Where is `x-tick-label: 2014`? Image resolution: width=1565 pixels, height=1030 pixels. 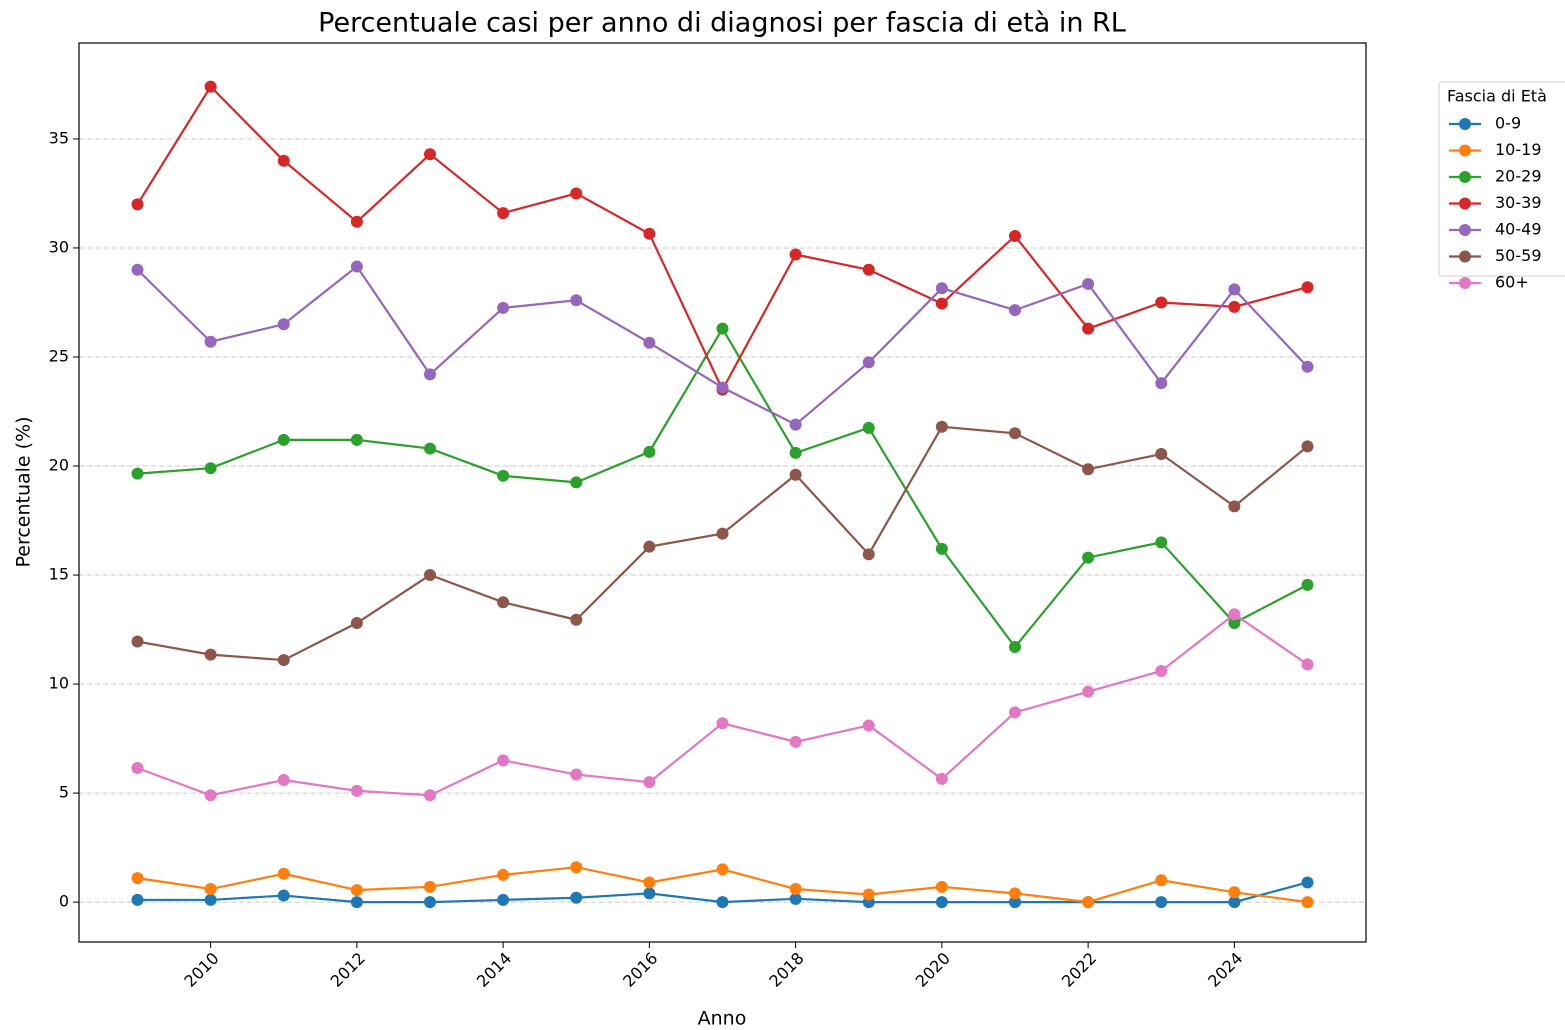 x-tick-label: 2014 is located at coordinates (494, 970).